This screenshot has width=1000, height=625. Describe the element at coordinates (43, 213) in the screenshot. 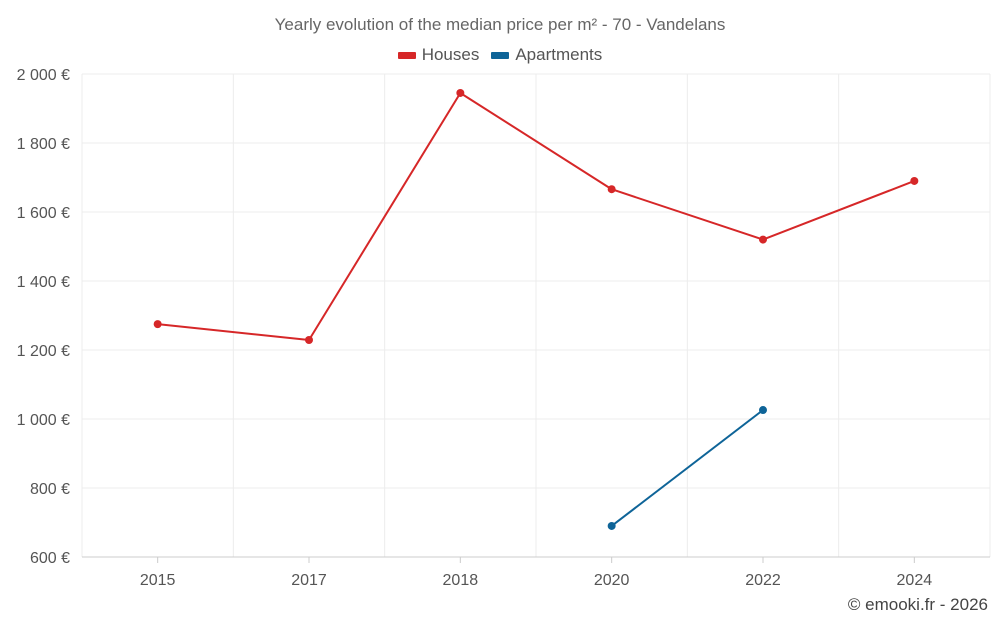

I see `y-tick-label: 1 600 €` at that location.